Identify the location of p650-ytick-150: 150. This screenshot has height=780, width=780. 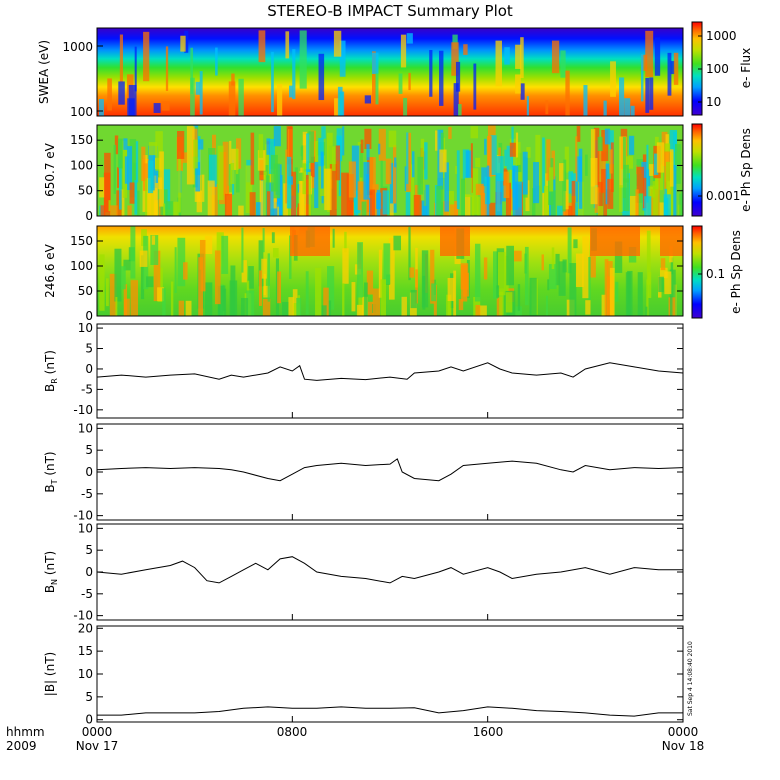
(81, 140).